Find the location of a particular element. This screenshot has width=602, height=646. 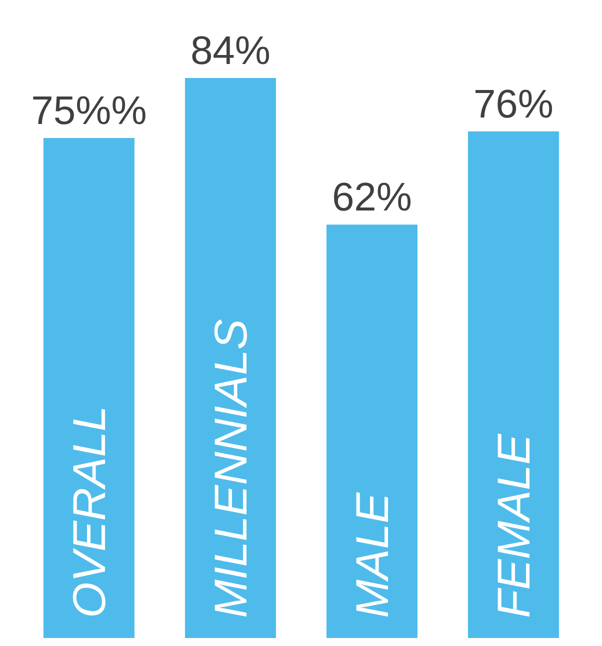

data-label: 75%% is located at coordinates (89, 111).